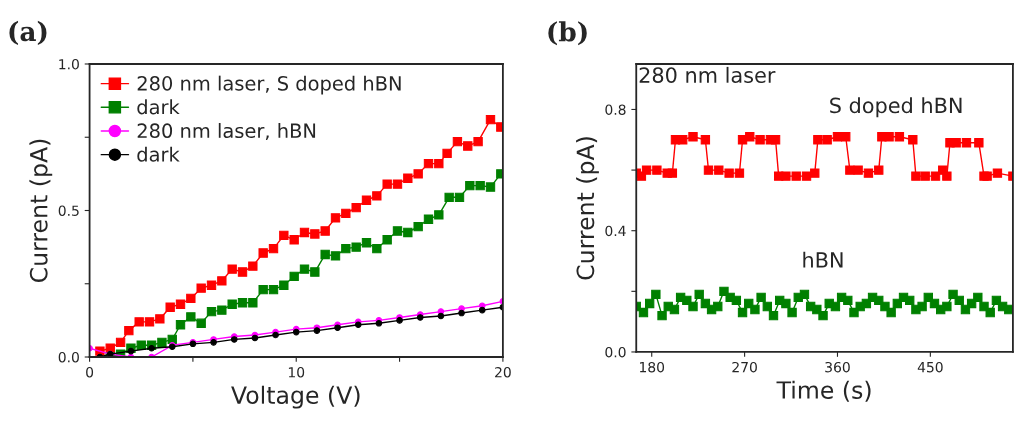 Image resolution: width=1018 pixels, height=421 pixels. Describe the element at coordinates (269, 85) in the screenshot. I see `legend-label: 280 nm laser, S doped hBN` at that location.